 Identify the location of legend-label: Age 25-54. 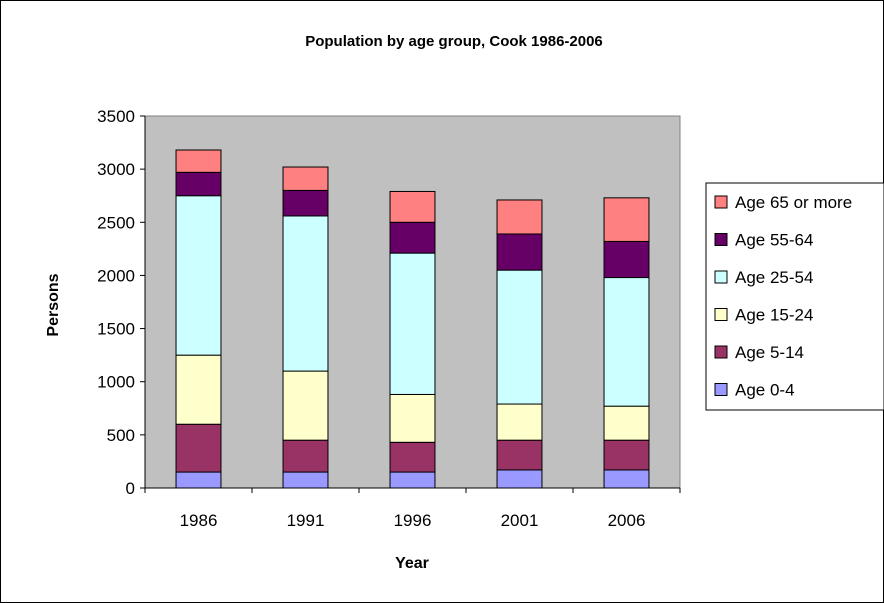
(774, 277).